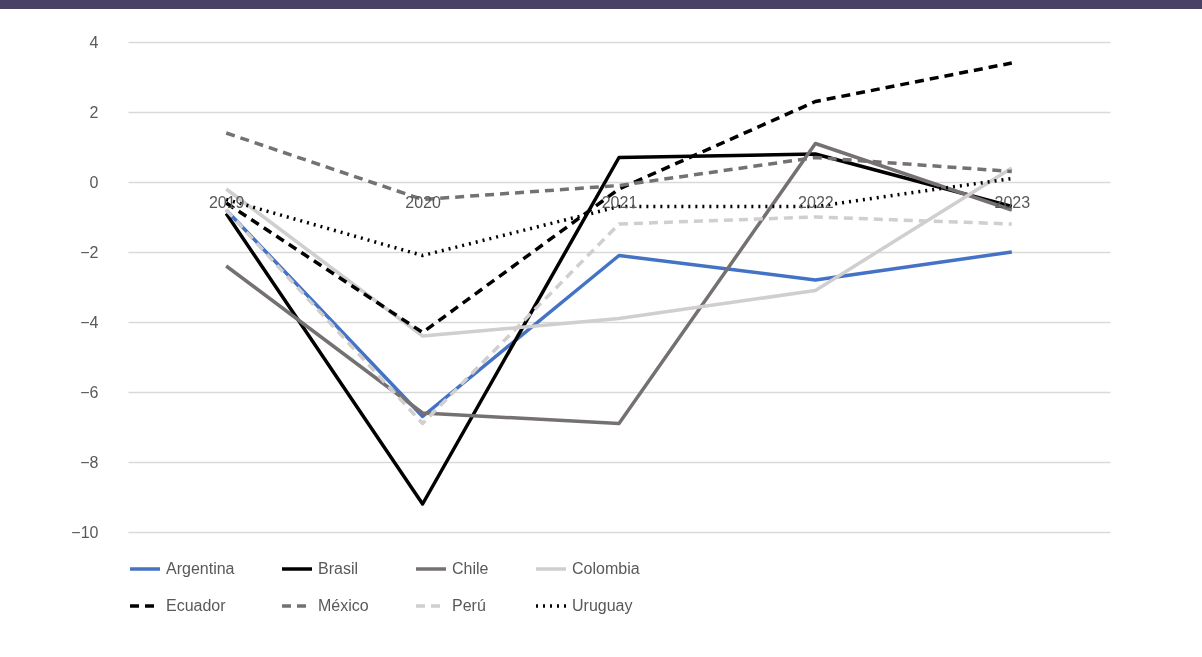  Describe the element at coordinates (469, 605) in the screenshot. I see `legend-label: Perú` at that location.